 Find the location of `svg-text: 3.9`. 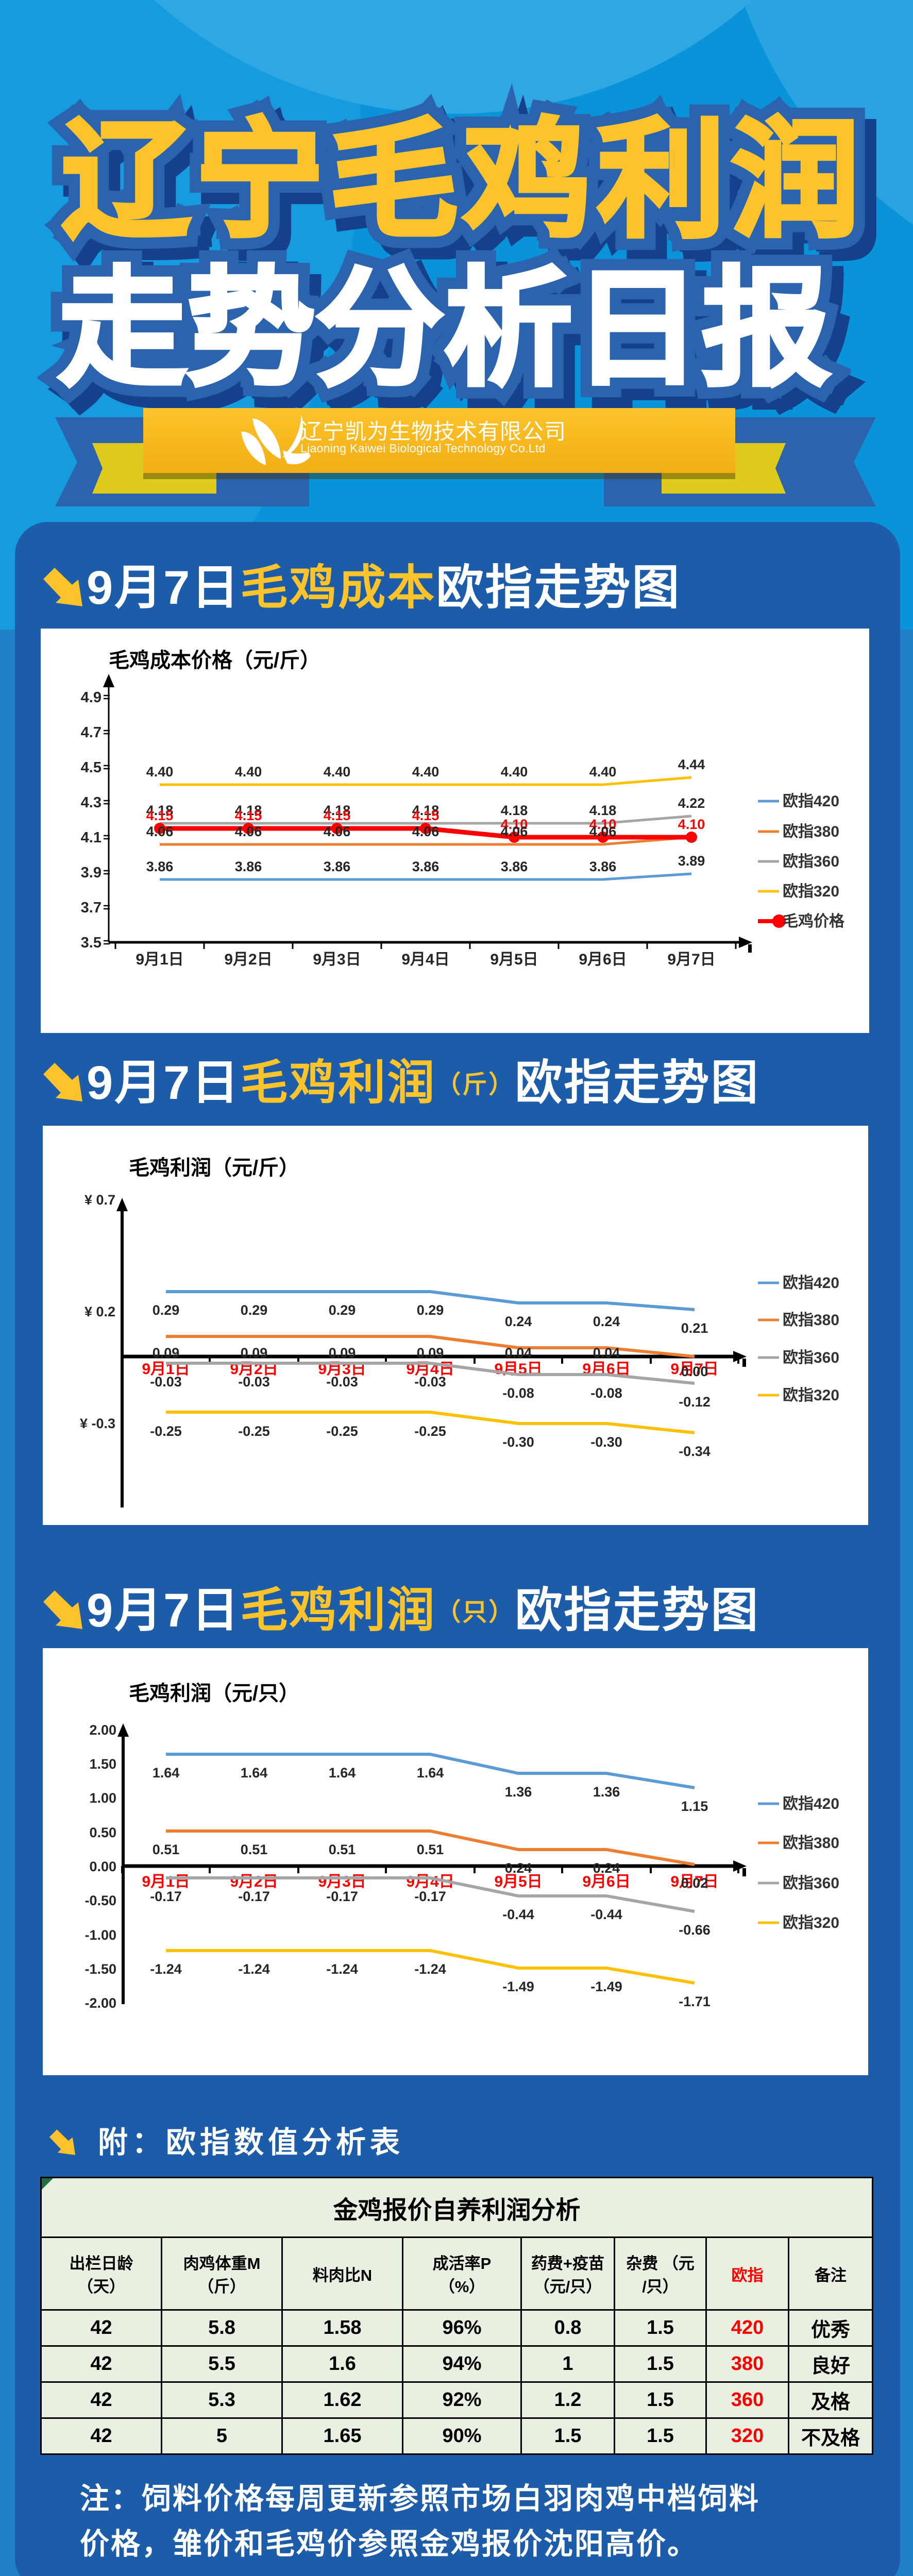

svg-text: 3.9 is located at coordinates (91, 873).